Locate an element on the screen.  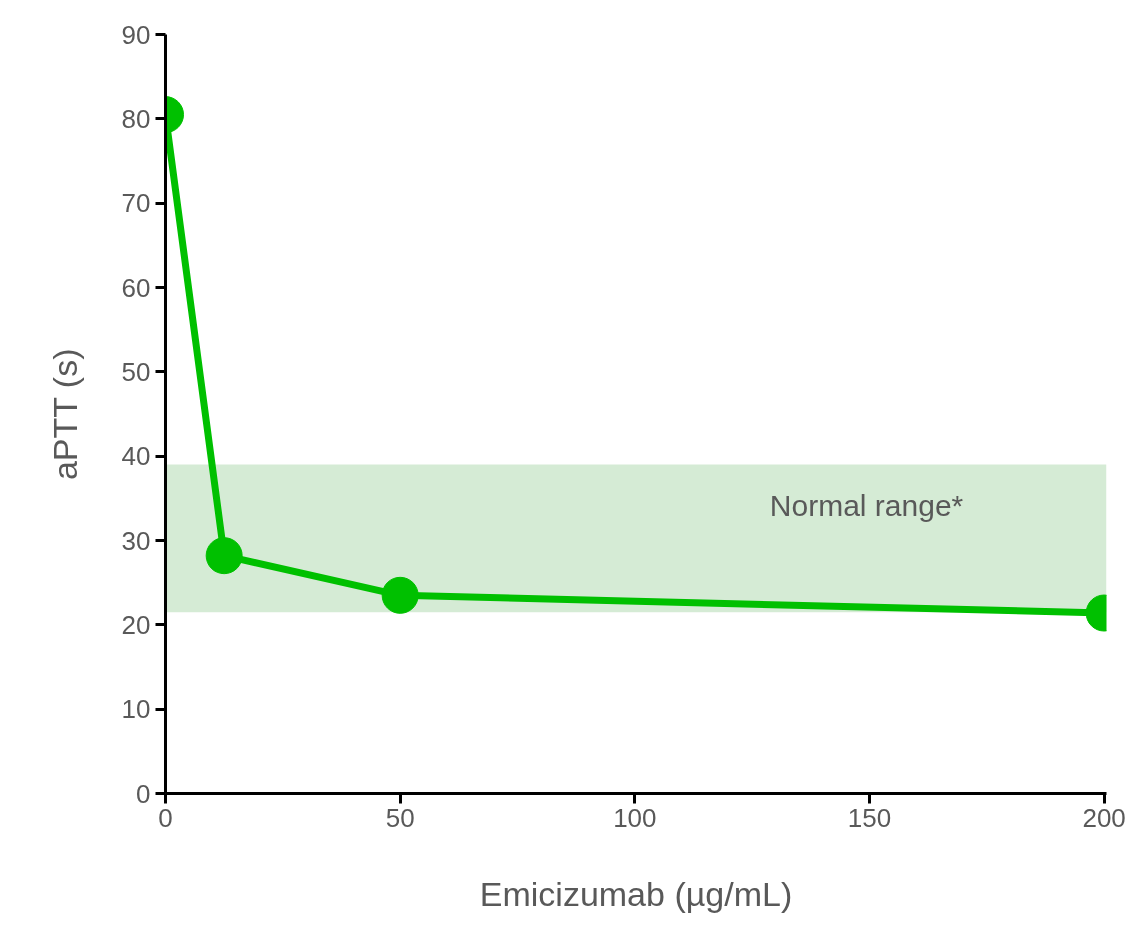
x-tick-label: 50 is located at coordinates (400, 817).